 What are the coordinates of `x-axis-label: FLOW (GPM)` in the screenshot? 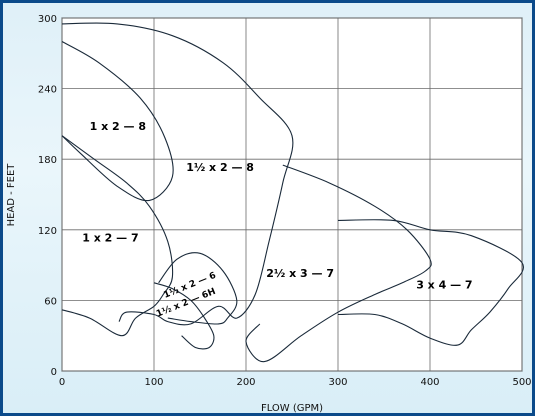 It's located at (292, 408).